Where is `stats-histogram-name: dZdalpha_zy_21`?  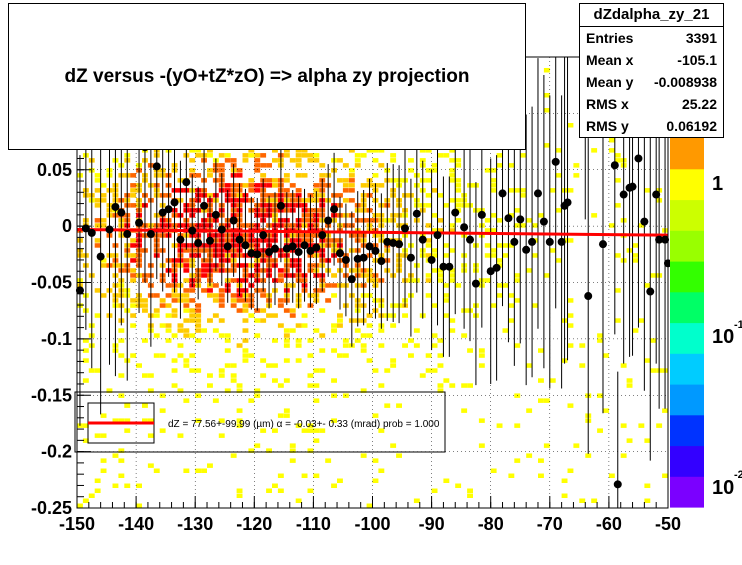 stats-histogram-name: dZdalpha_zy_21 is located at coordinates (651, 15).